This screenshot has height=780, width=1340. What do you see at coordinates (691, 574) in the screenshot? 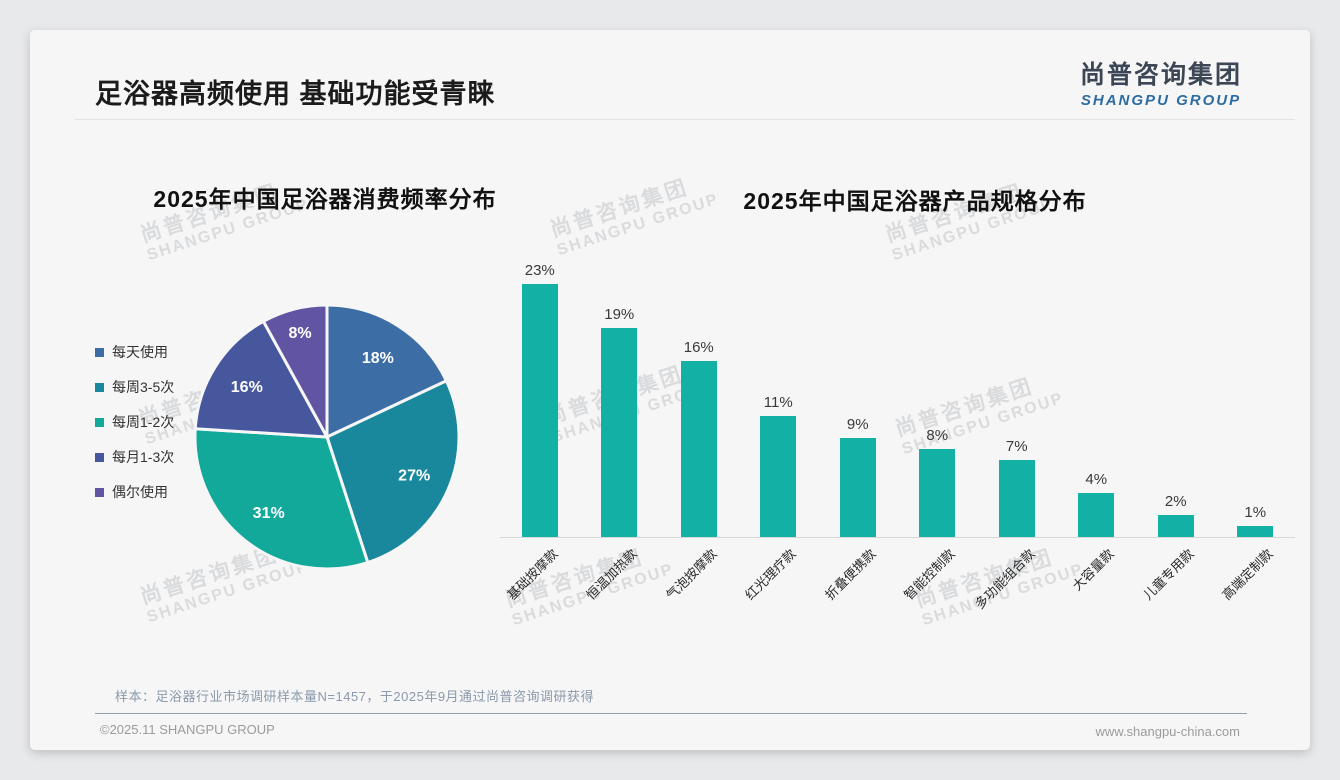
I see `x-axis-label: 气泡按摩款` at bounding box center [691, 574].